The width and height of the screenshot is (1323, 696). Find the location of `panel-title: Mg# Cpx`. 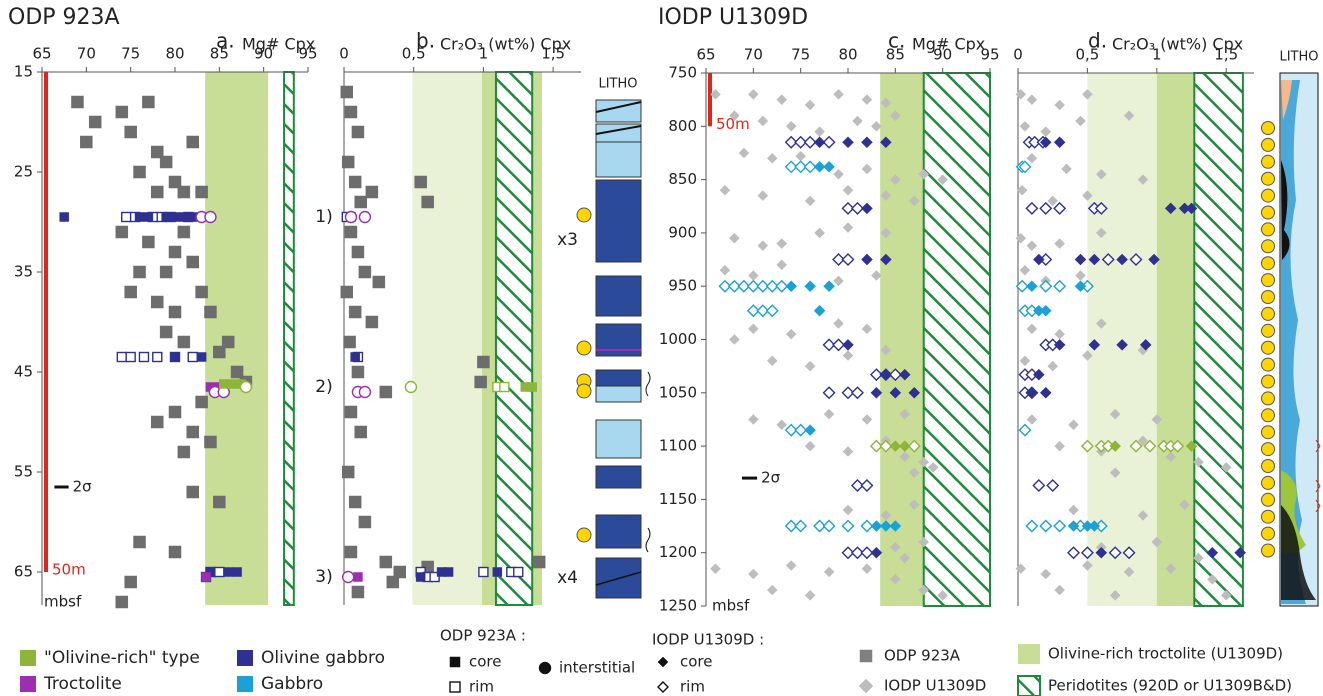

panel-title: Mg# Cpx is located at coordinates (948, 44).